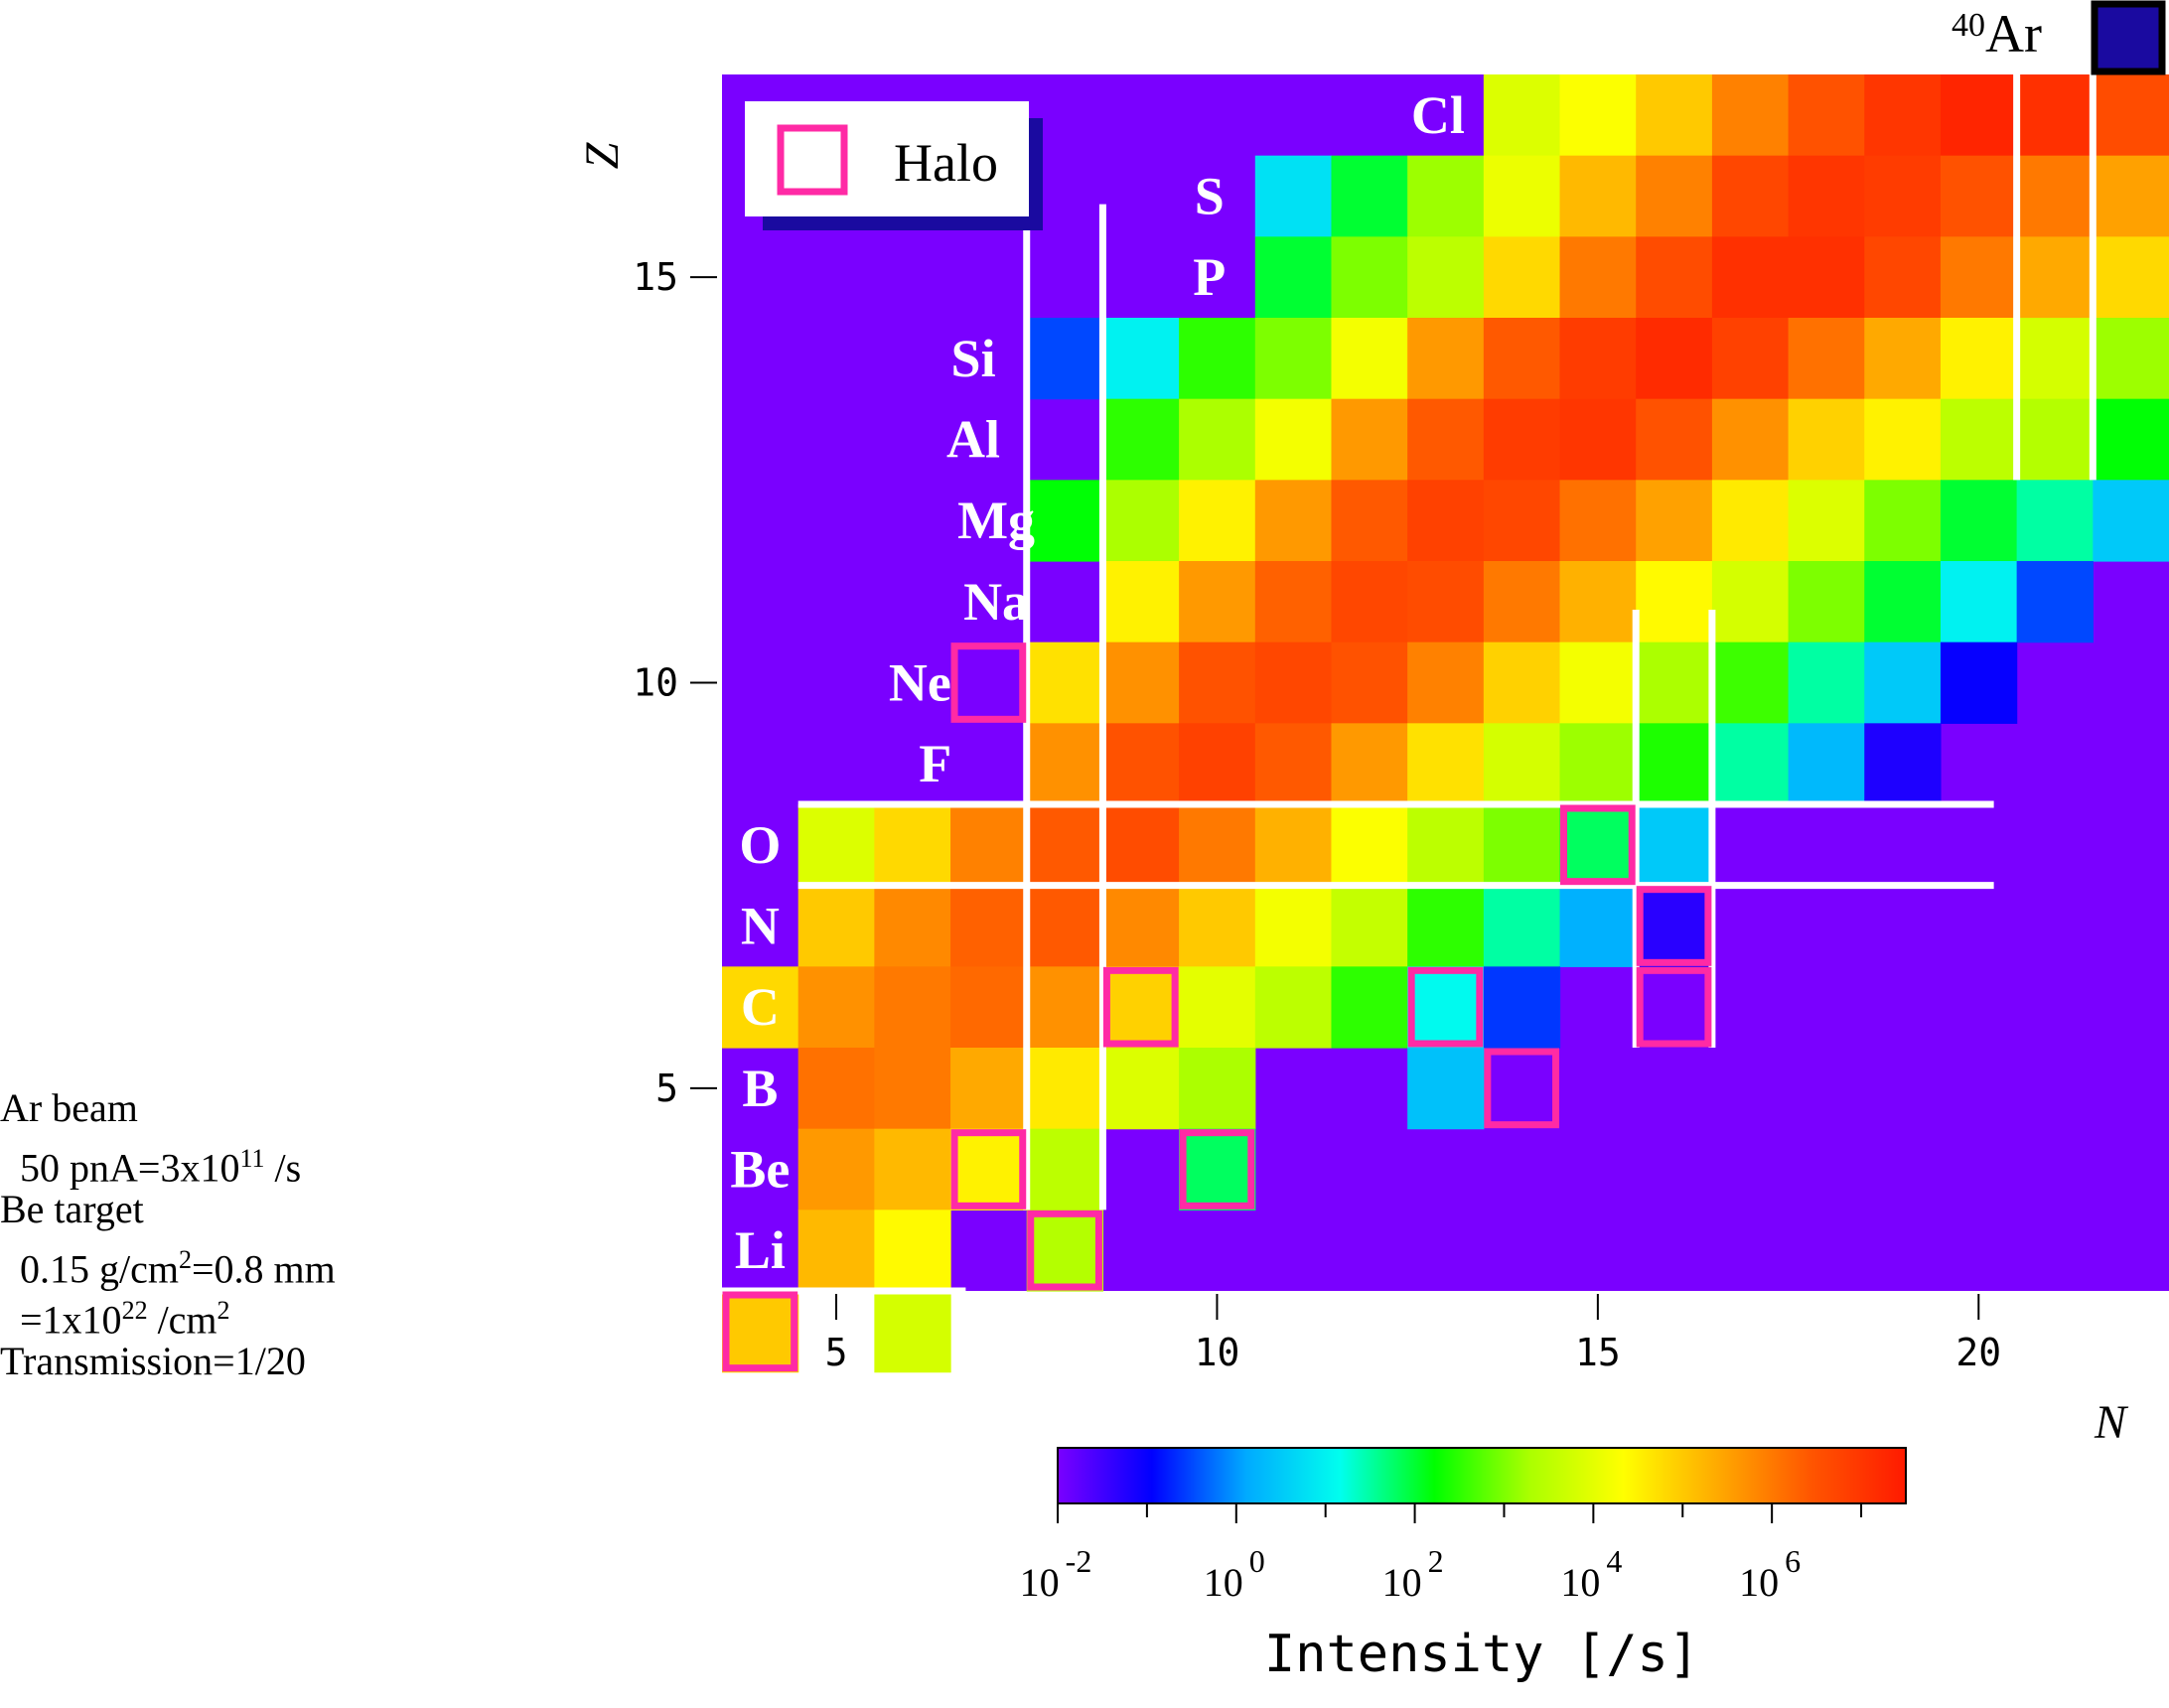 The height and width of the screenshot is (1708, 2169). I want to click on element-label: P, so click(1209, 277).